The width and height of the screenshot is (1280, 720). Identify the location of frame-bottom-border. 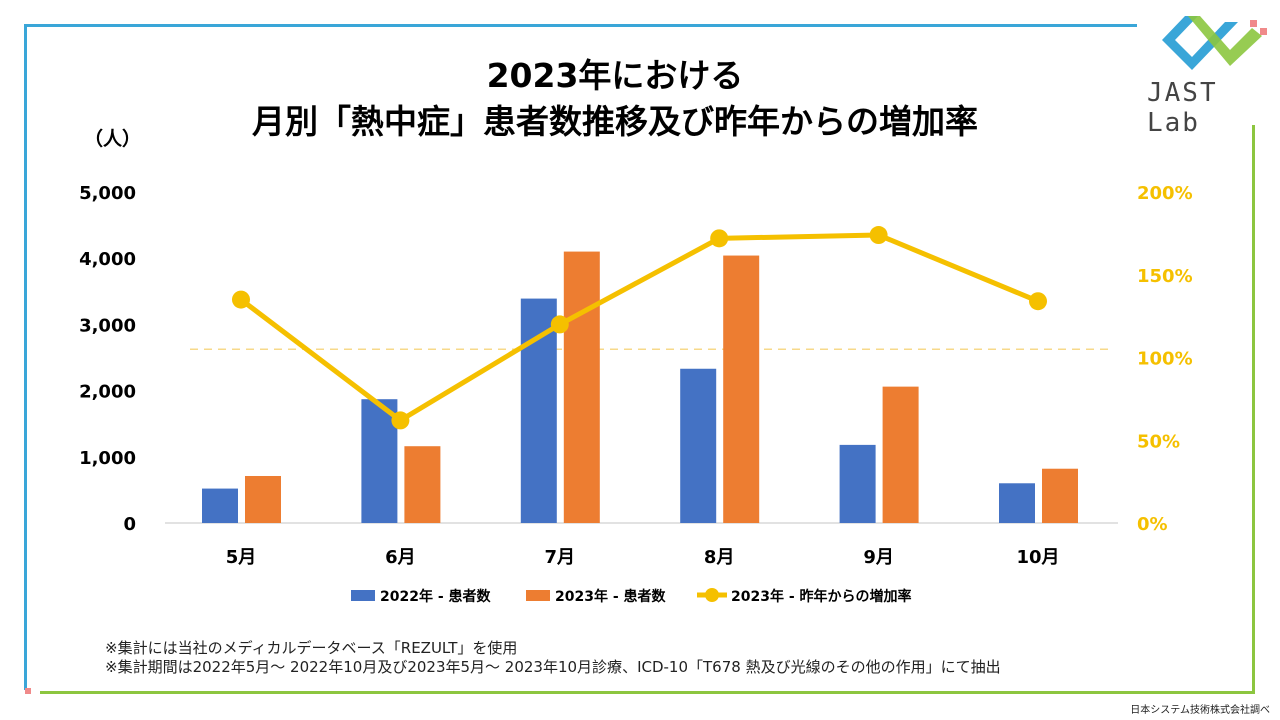
(647, 692).